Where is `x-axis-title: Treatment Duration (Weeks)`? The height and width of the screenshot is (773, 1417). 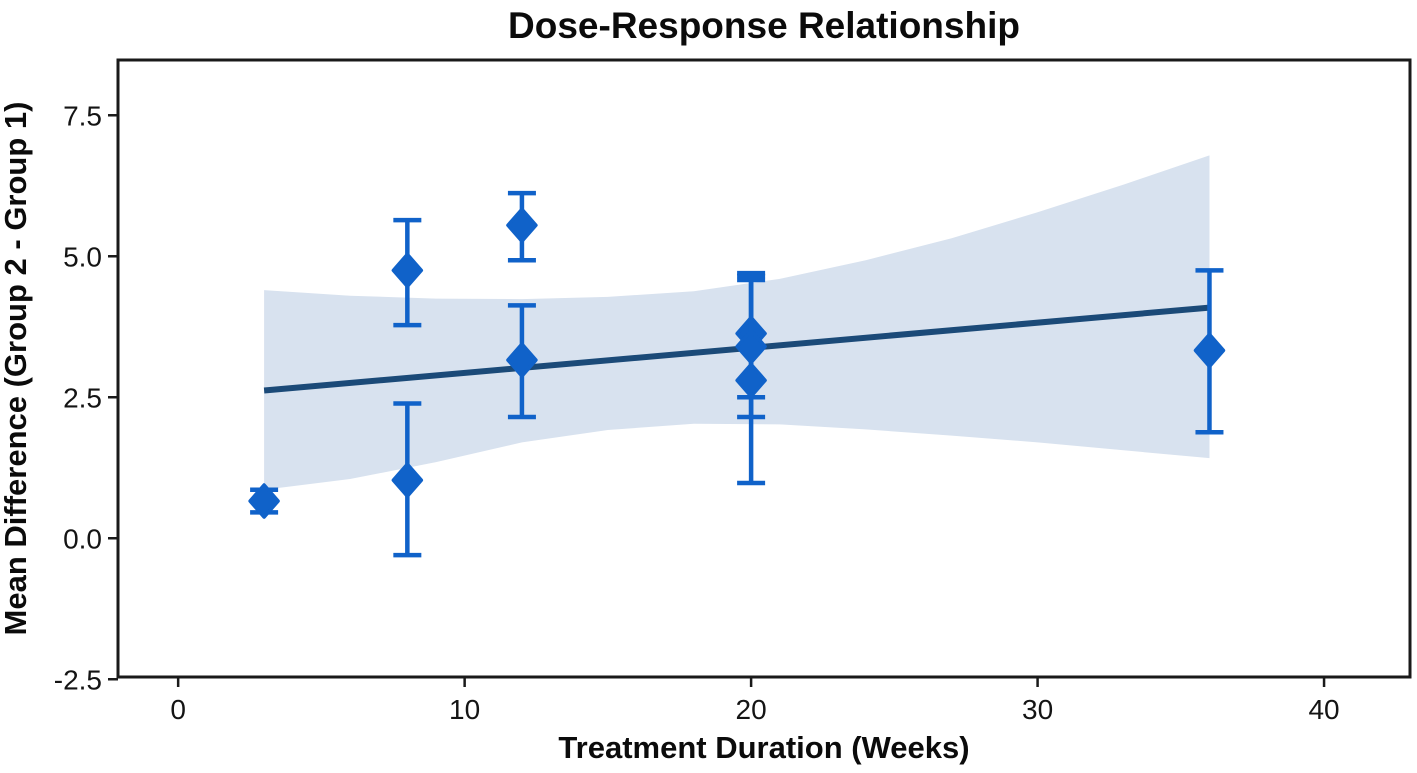
x-axis-title: Treatment Duration (Weeks) is located at coordinates (763, 747).